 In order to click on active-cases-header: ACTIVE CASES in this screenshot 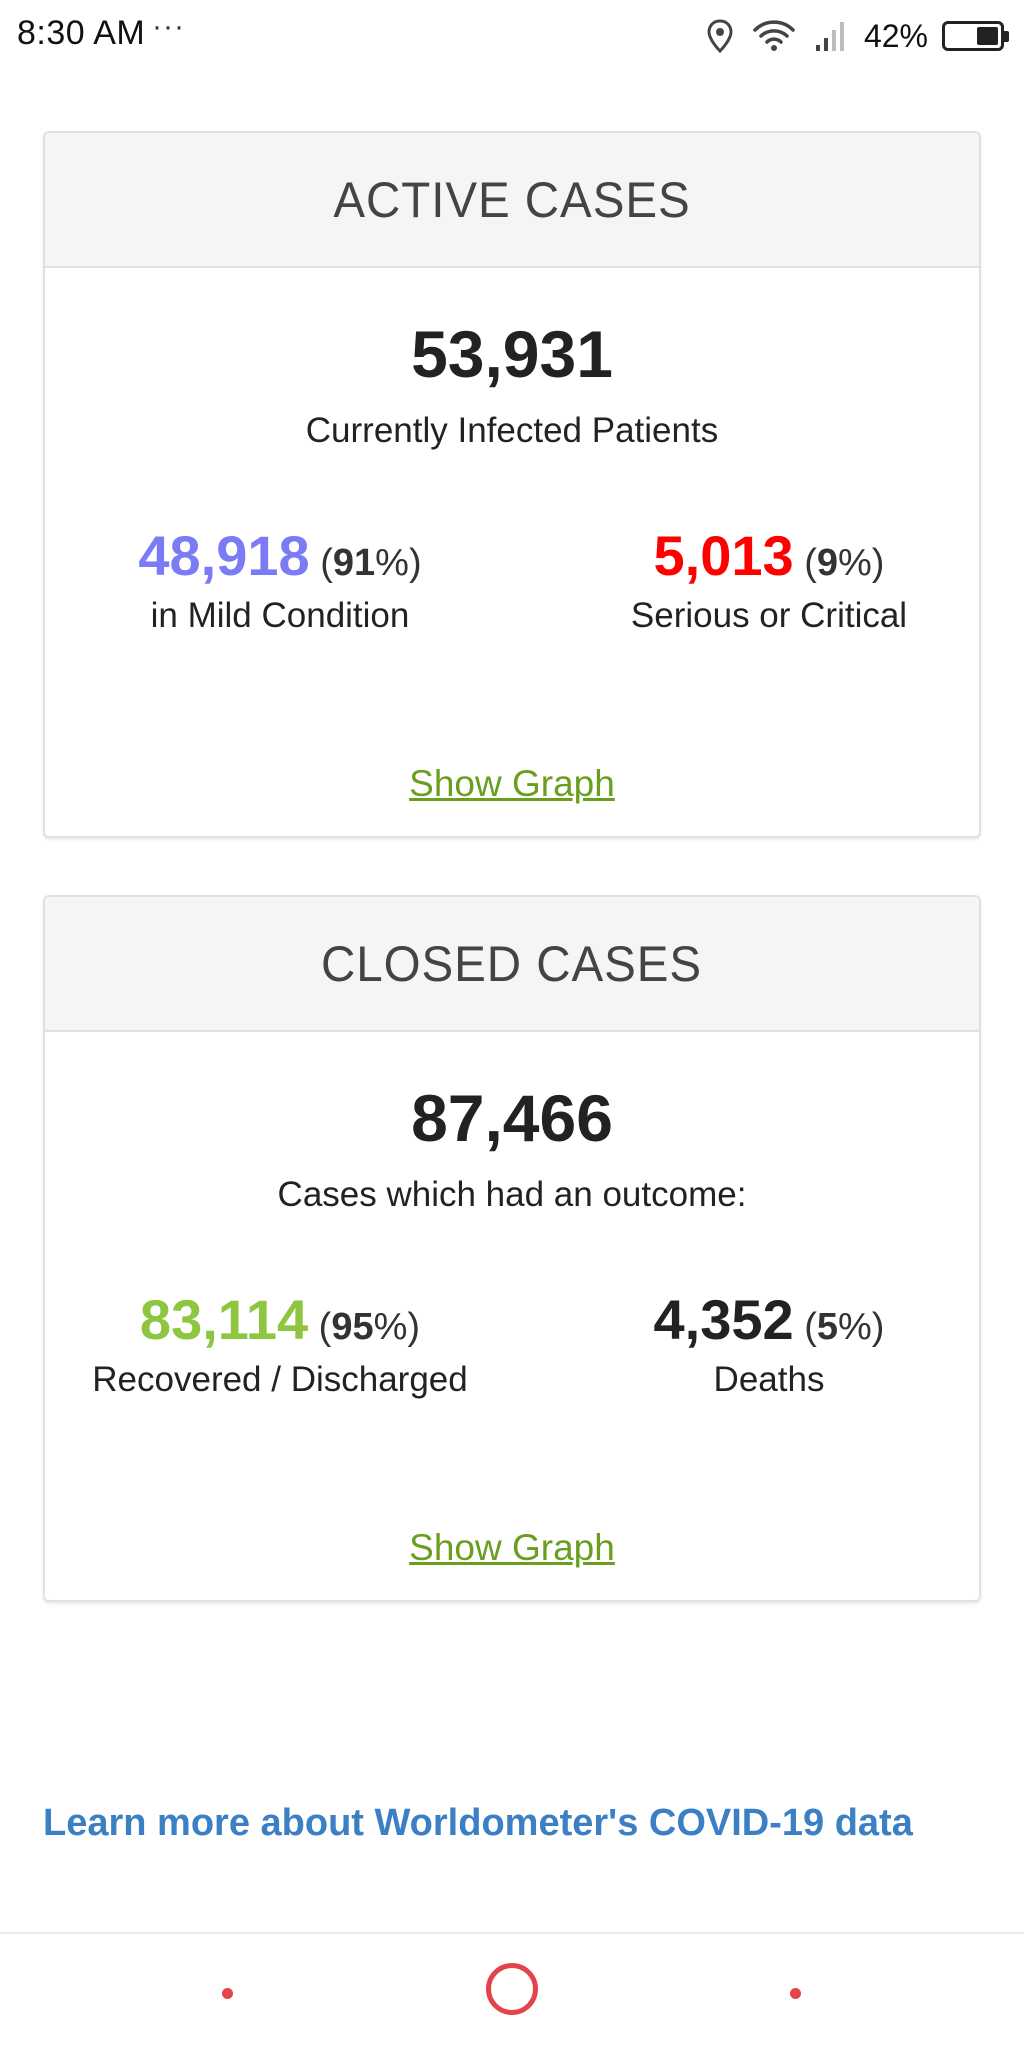, I will do `click(512, 200)`.